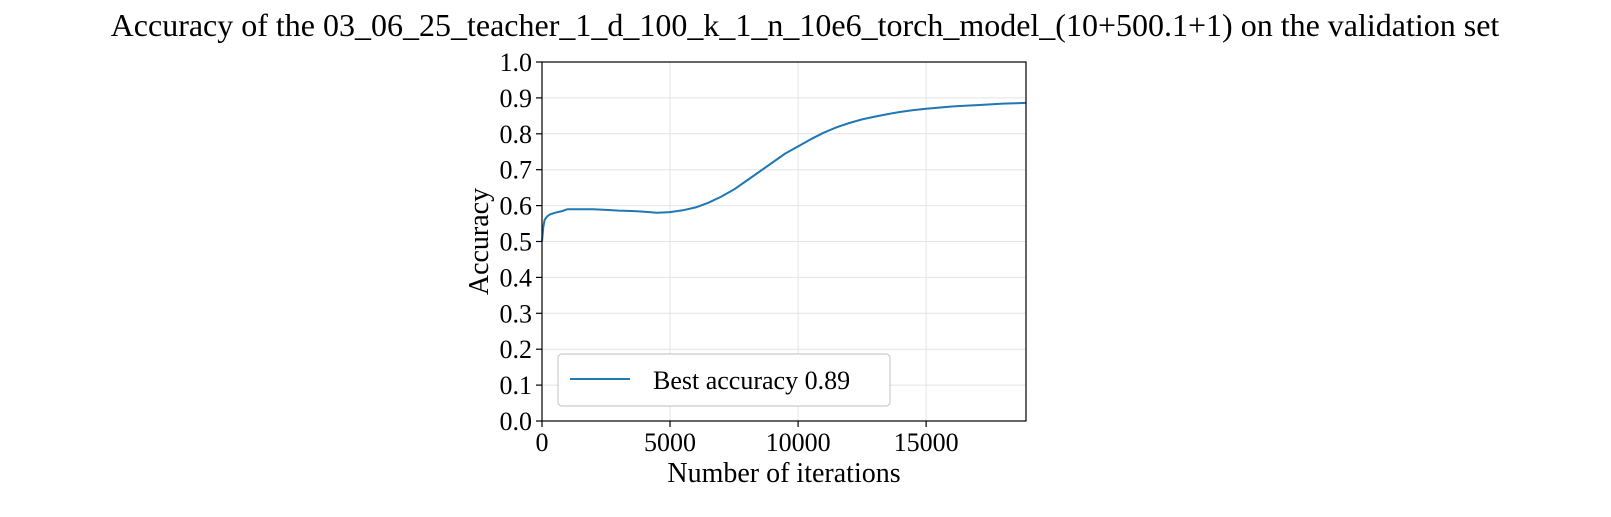  Describe the element at coordinates (516, 206) in the screenshot. I see `y-tick-label: 0.6` at that location.